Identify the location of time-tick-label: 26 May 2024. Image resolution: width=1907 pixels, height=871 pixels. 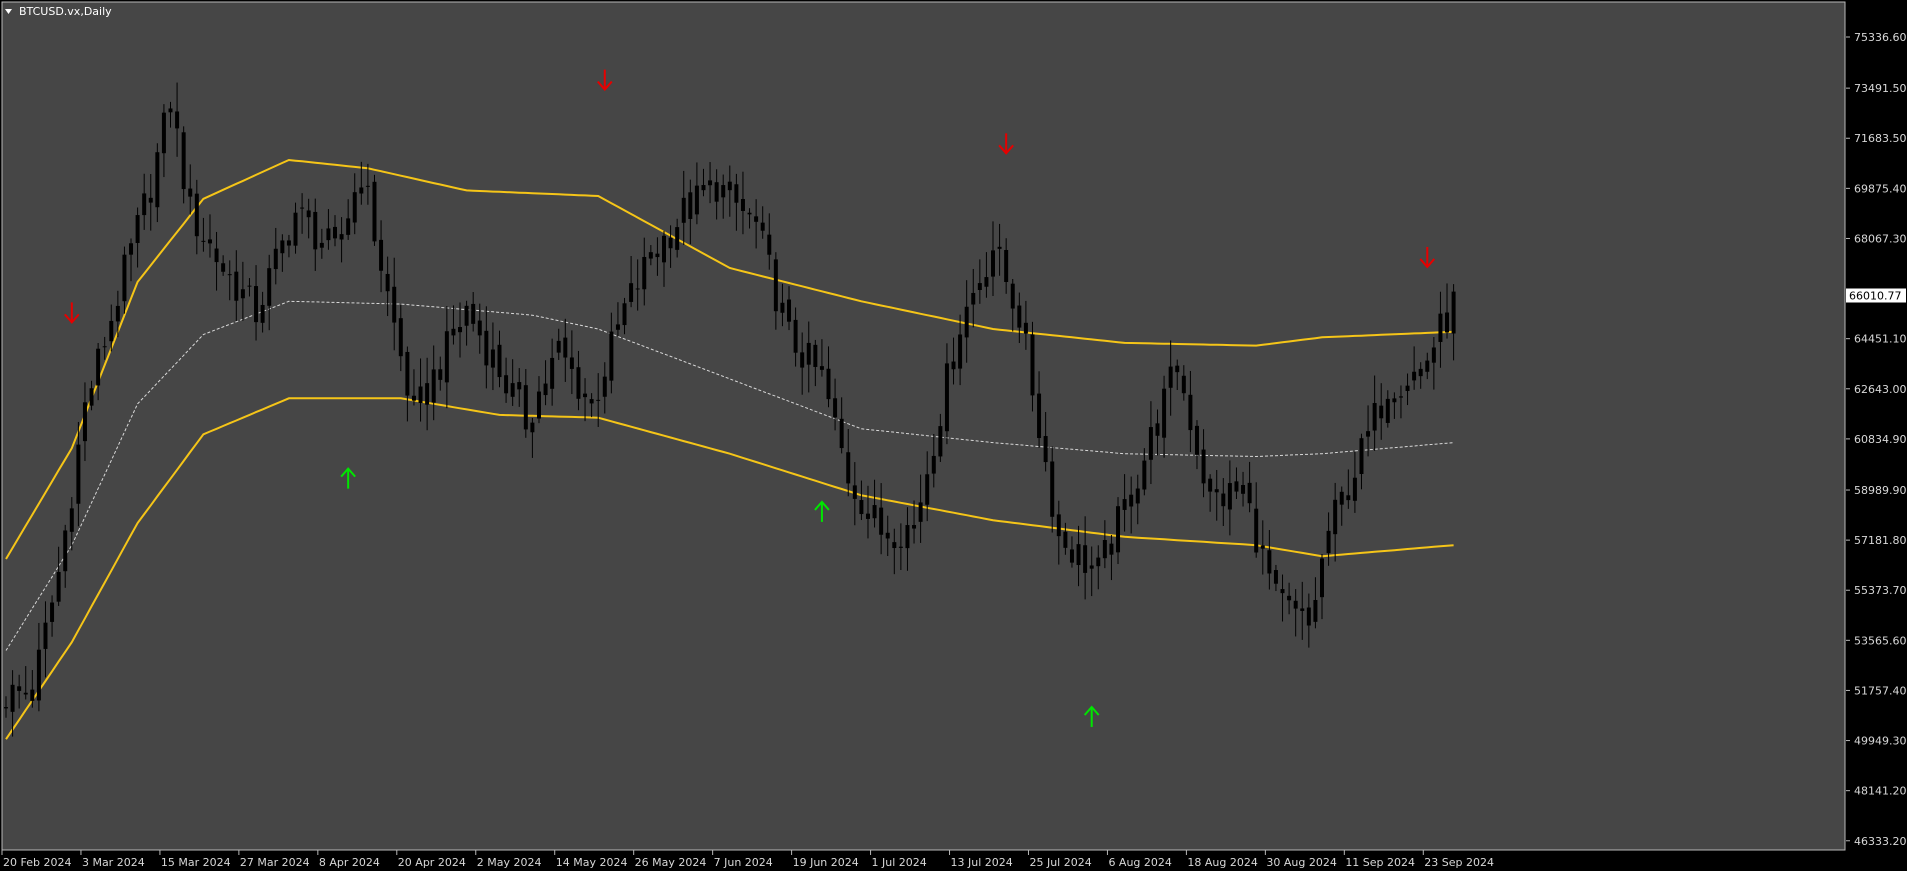
(671, 862).